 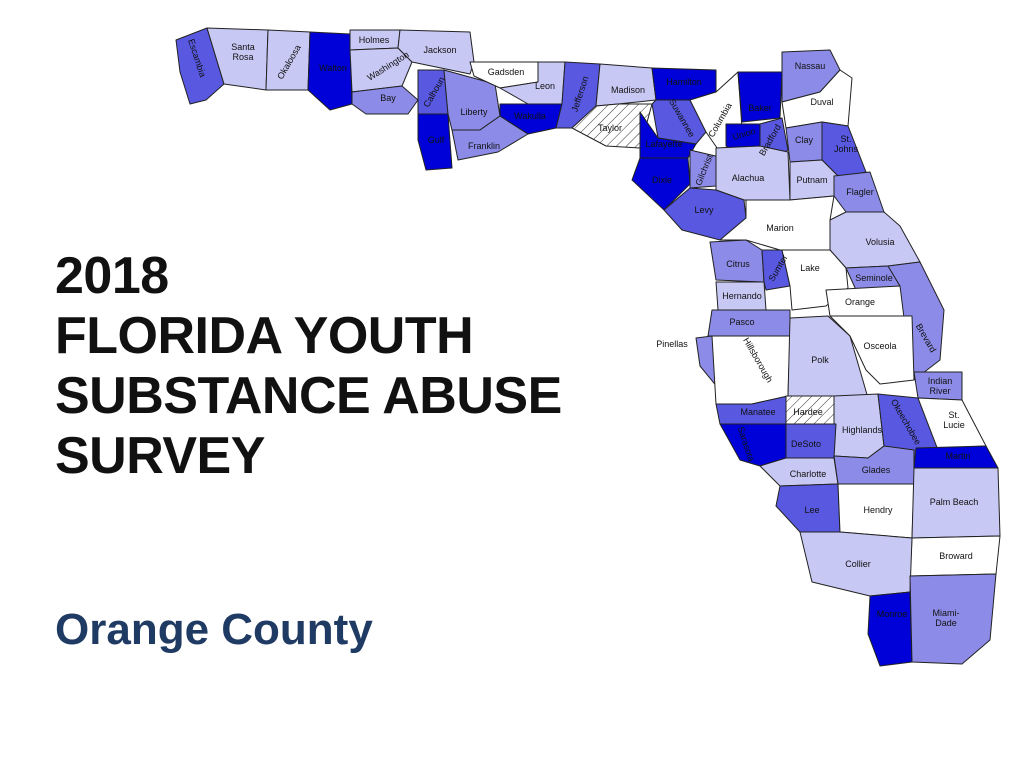 What do you see at coordinates (860, 192) in the screenshot?
I see `county-label-flagler: Flagler` at bounding box center [860, 192].